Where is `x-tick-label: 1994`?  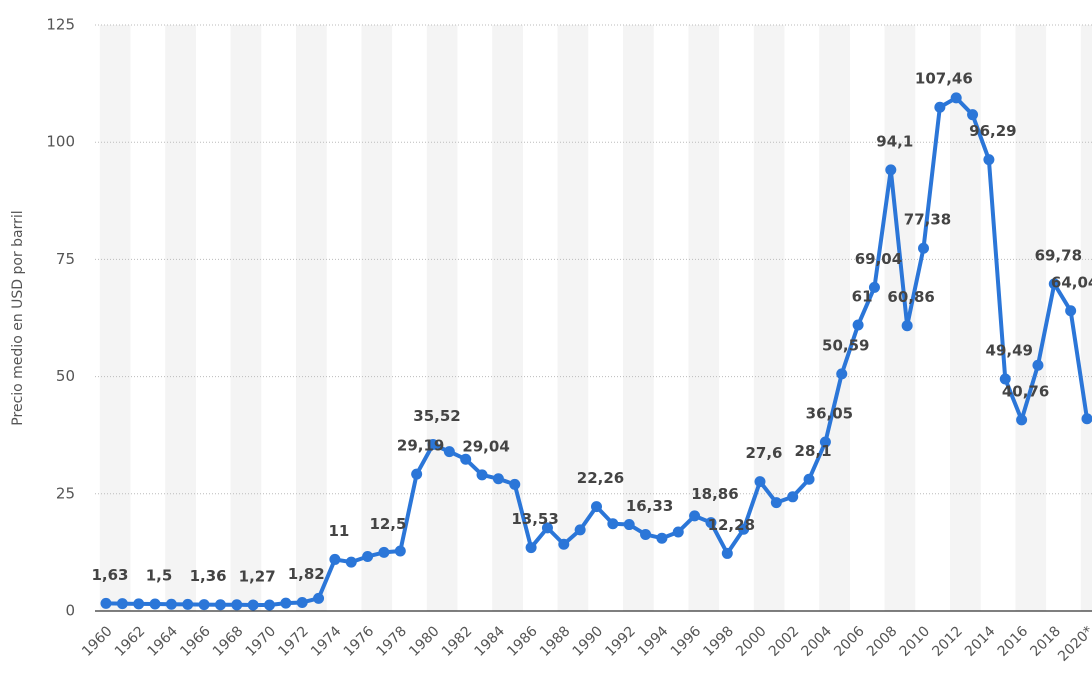 x-tick-label: 1994 is located at coordinates (653, 641).